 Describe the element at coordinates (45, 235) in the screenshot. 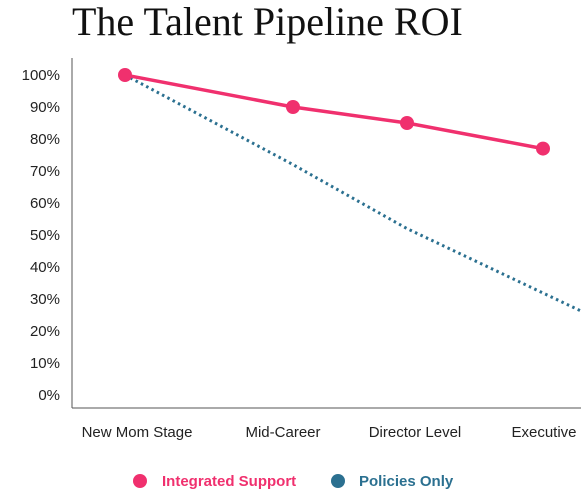

I see `y-tick-label: 50%` at that location.